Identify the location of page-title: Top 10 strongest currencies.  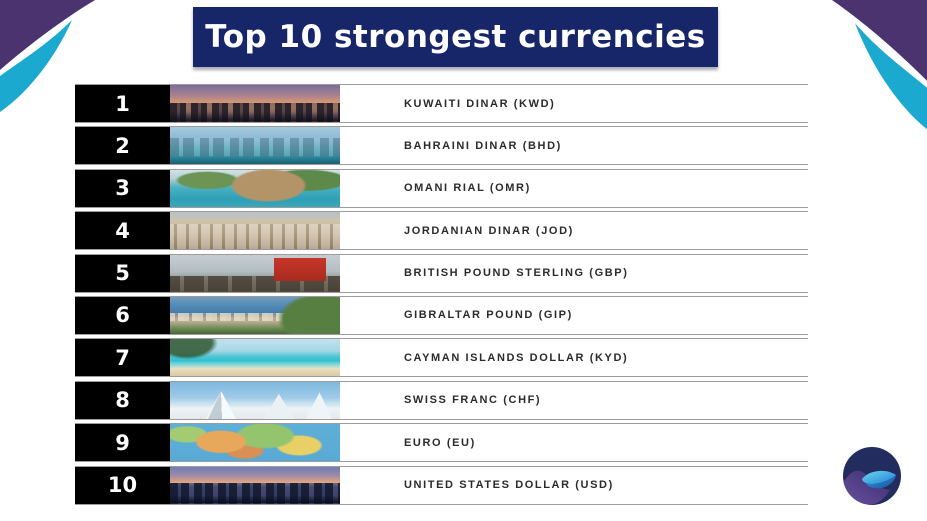
(455, 37).